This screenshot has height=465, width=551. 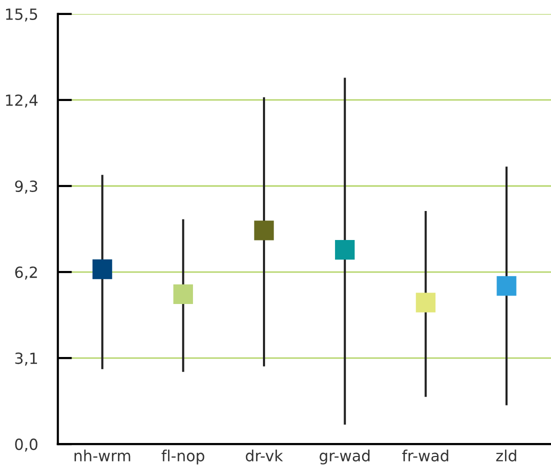 What do you see at coordinates (22, 15) in the screenshot?
I see `y-tick-label: 15,5` at bounding box center [22, 15].